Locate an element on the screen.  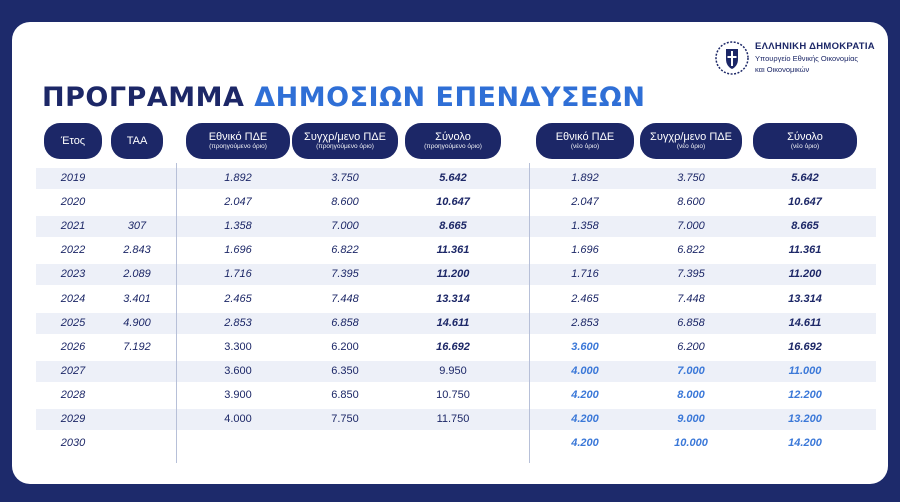
logo-ministry-line-1: Υπουργείο Εθνικής Οικονομίας is located at coordinates (807, 58).